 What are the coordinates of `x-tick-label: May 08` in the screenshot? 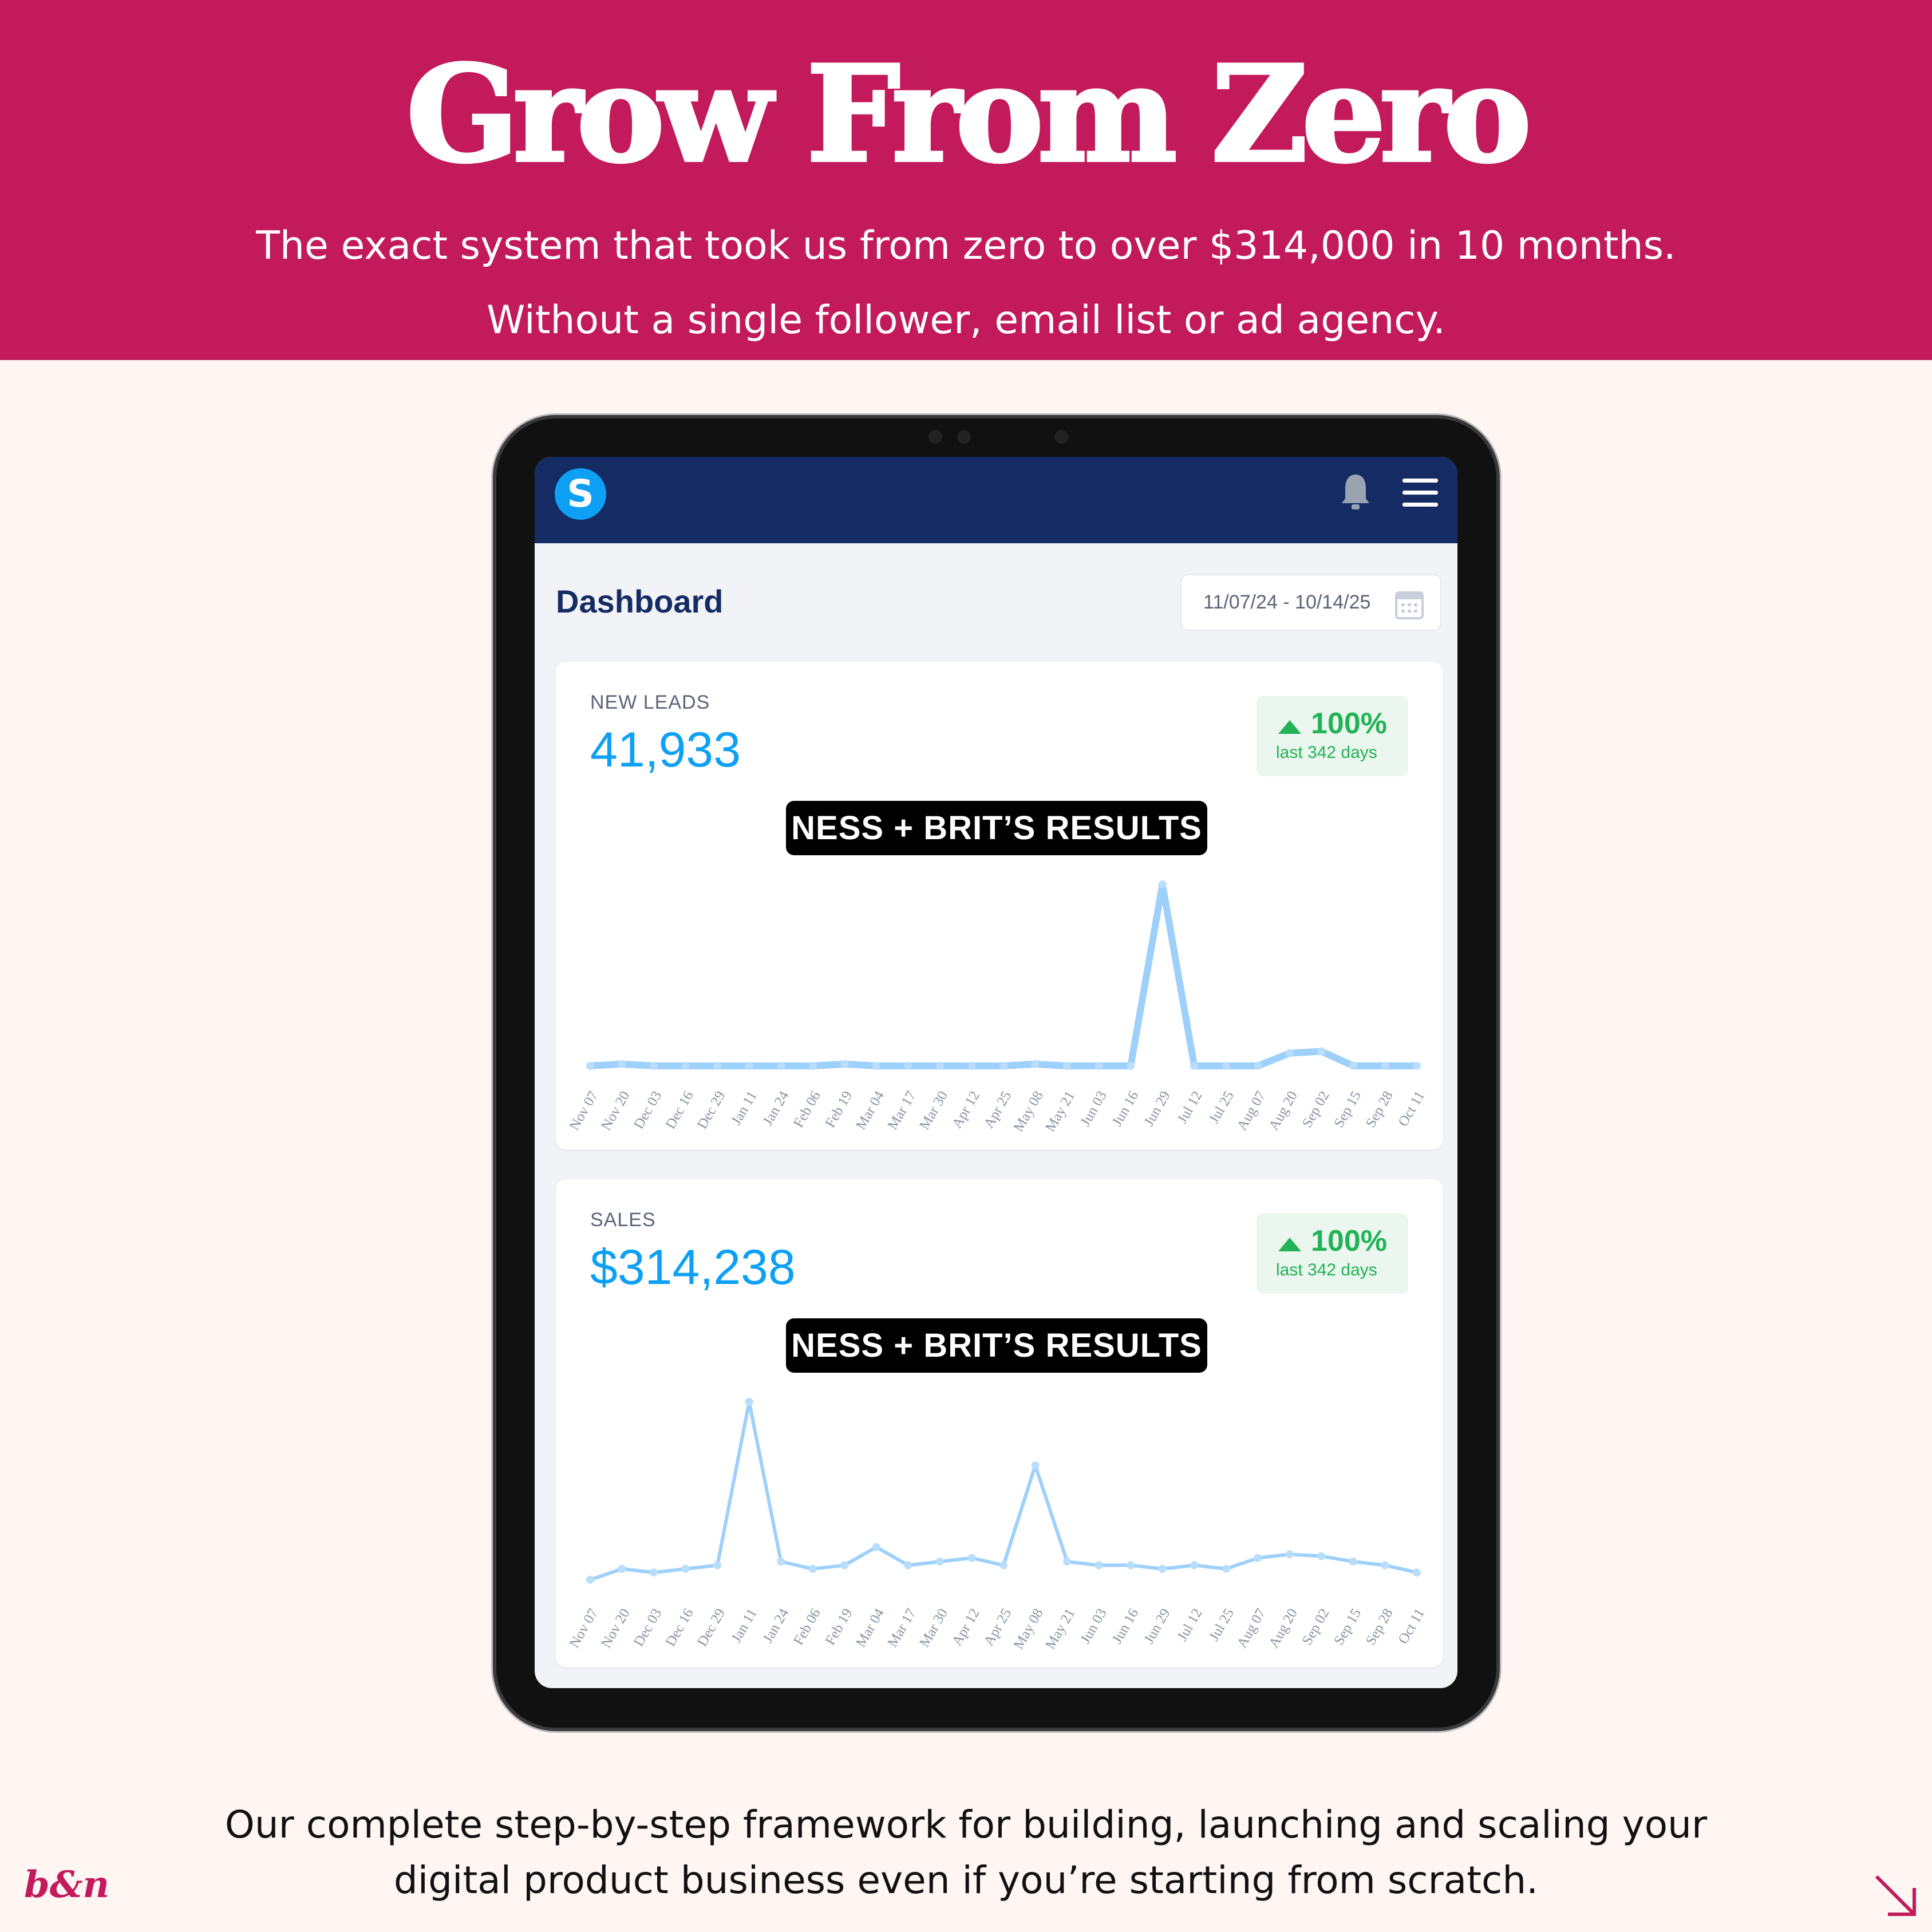 It's located at (1028, 1112).